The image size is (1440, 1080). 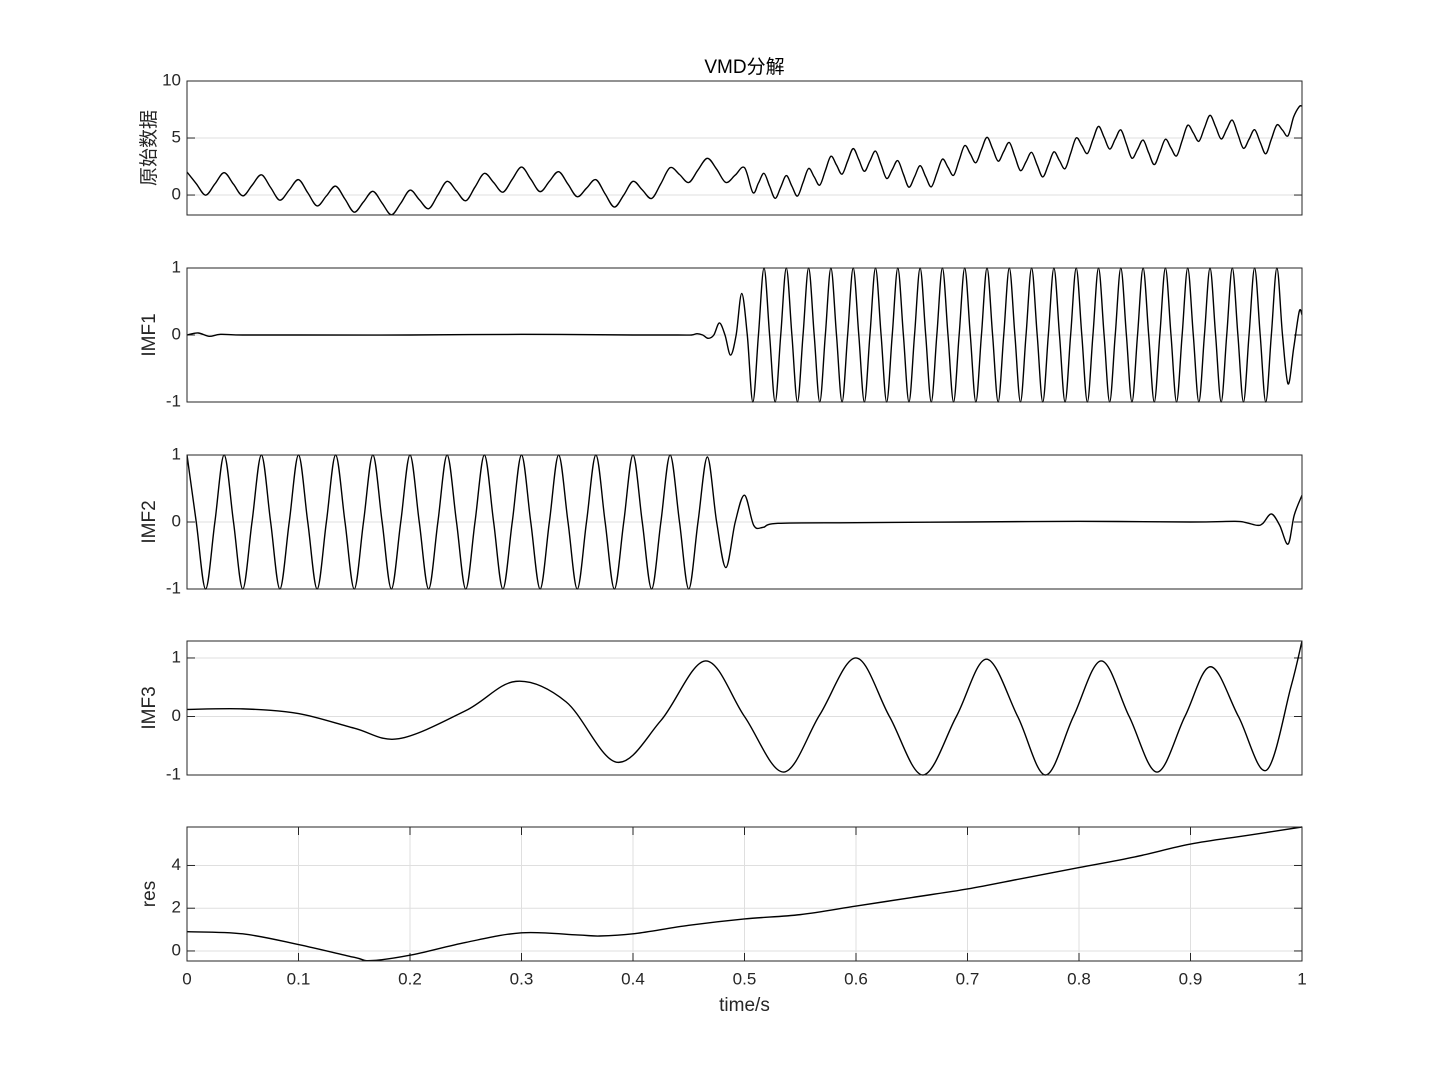 What do you see at coordinates (522, 978) in the screenshot?
I see `x-tick-label: 0.3` at bounding box center [522, 978].